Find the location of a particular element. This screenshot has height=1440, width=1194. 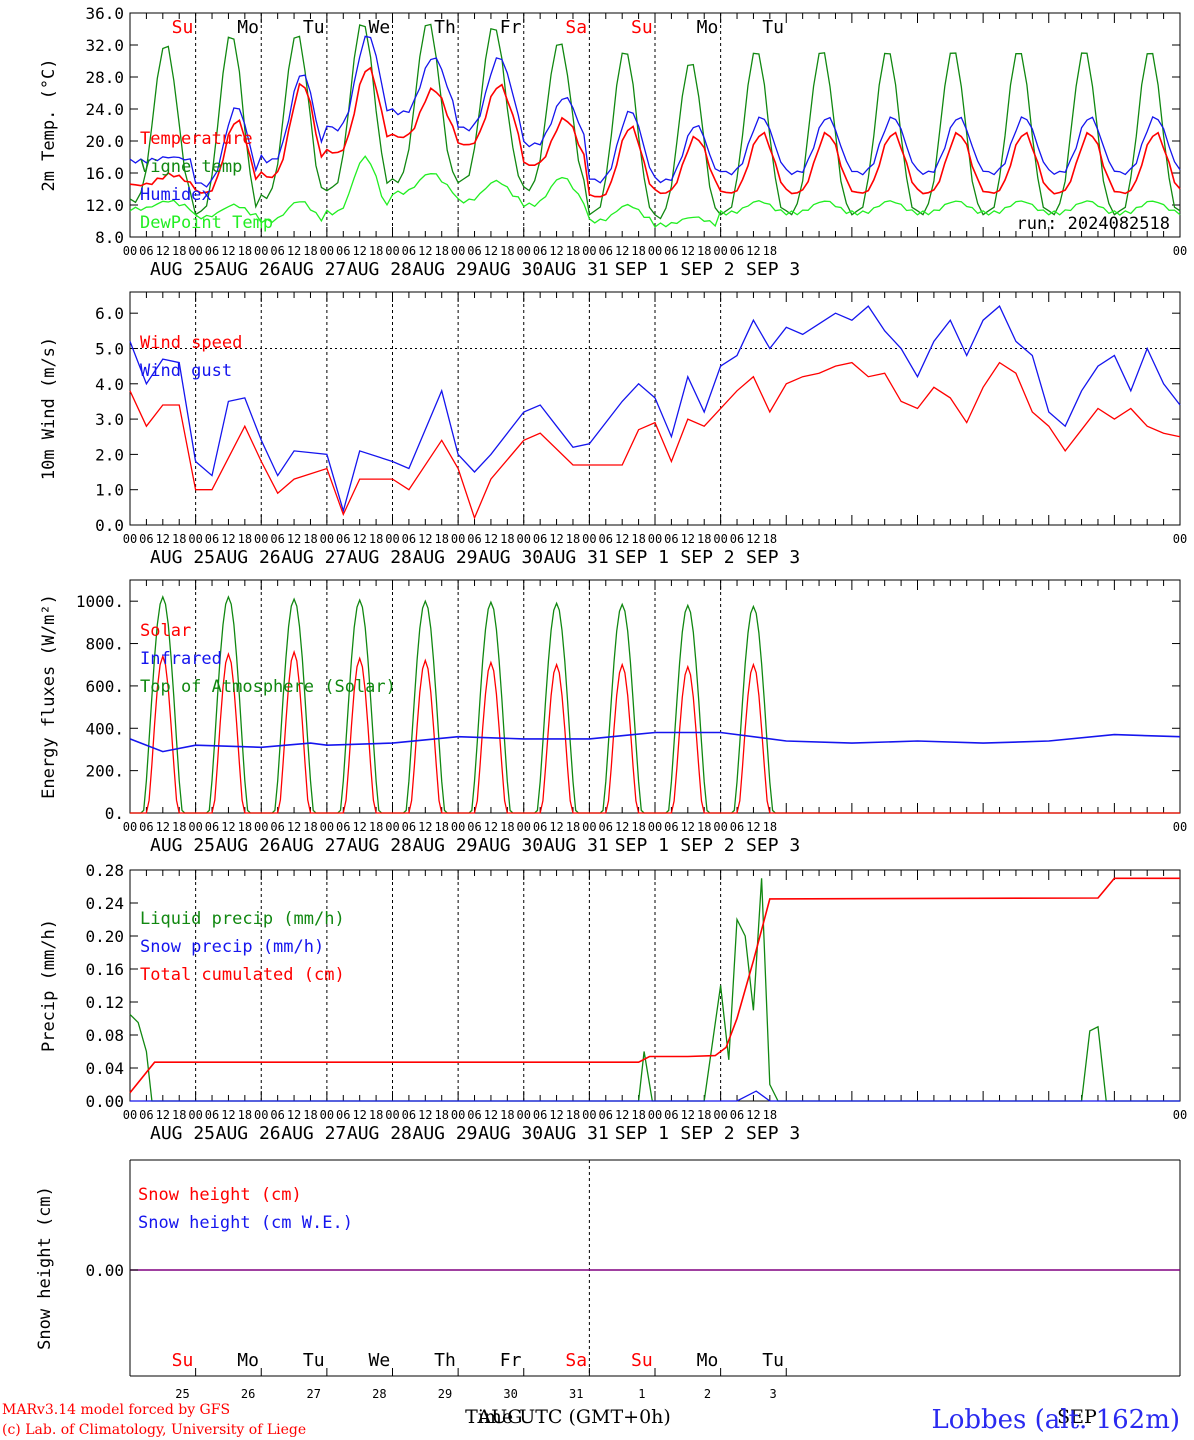

date-label: SEP 2 is located at coordinates (707, 557).